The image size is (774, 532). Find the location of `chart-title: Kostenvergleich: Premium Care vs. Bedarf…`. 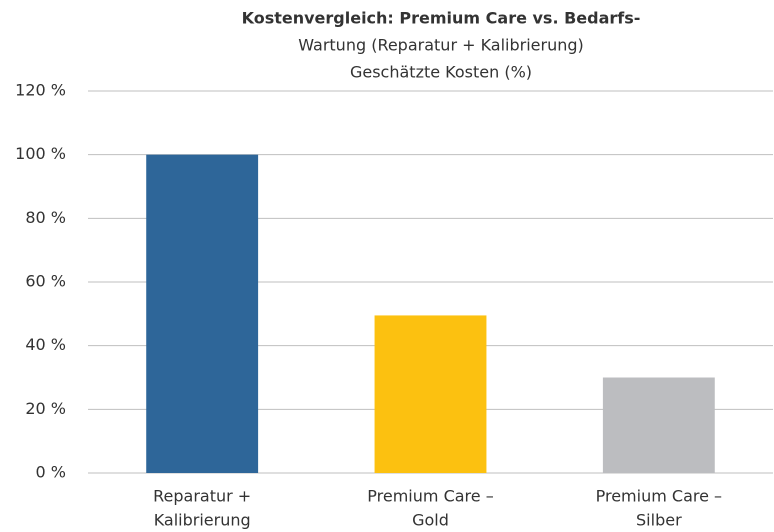

chart-title: Kostenvergleich: Premium Care vs. Bedarf… is located at coordinates (441, 18).